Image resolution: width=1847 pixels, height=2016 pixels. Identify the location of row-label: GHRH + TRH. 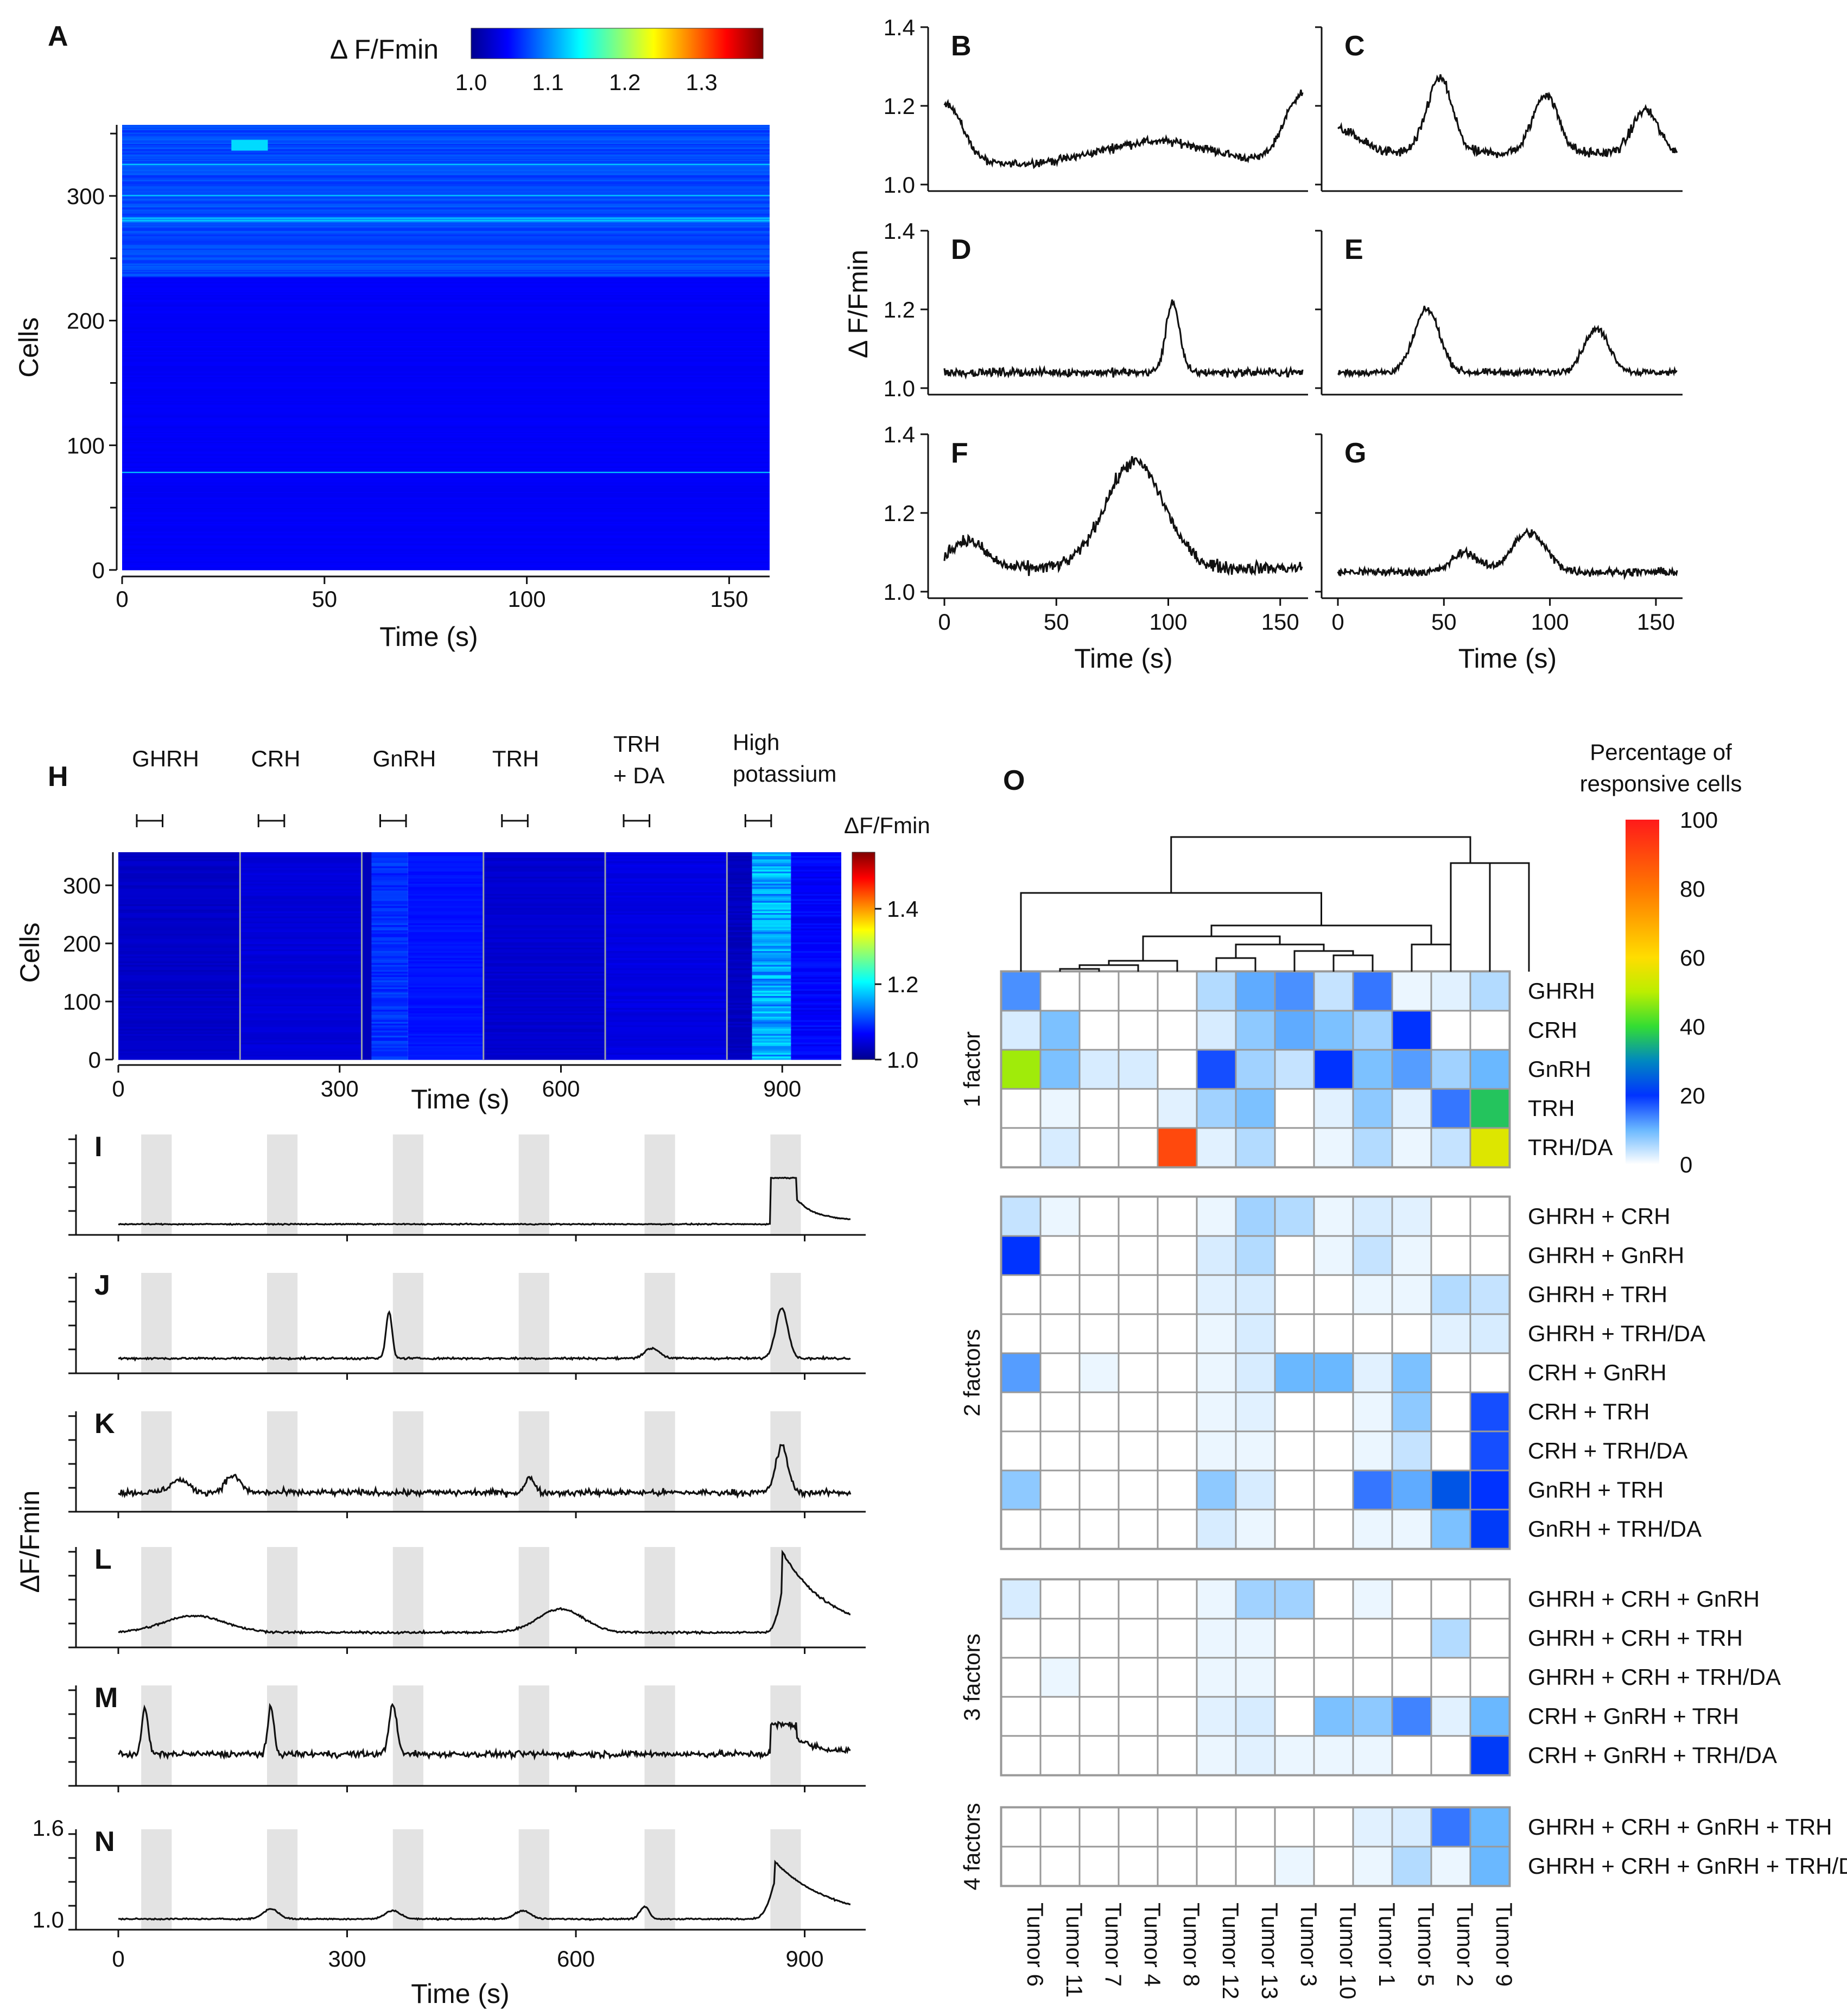
(1597, 1294).